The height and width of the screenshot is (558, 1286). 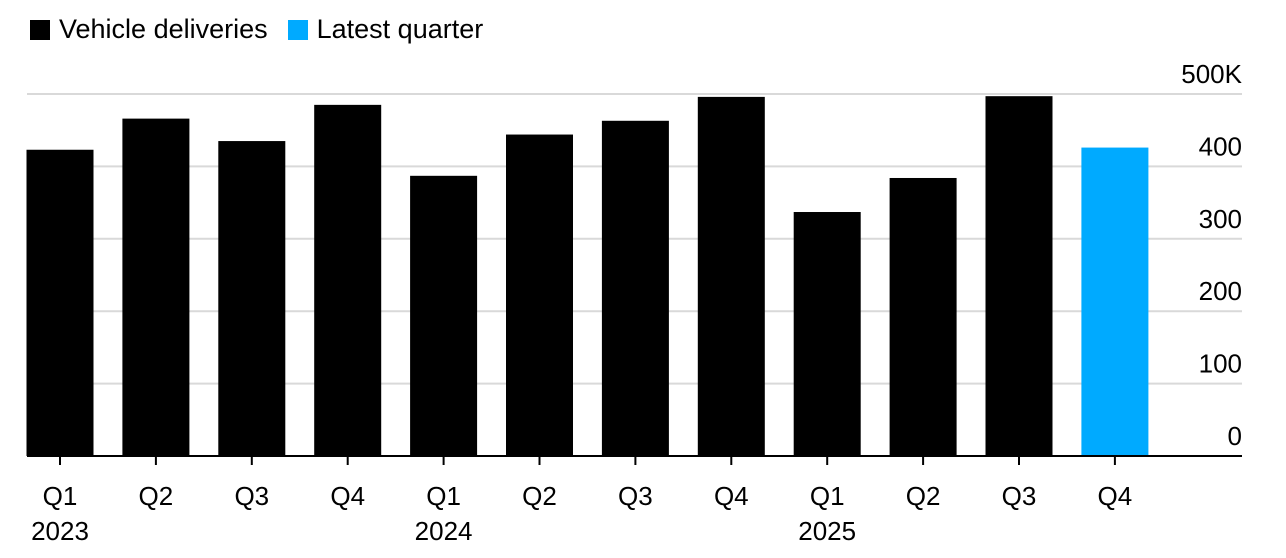 What do you see at coordinates (634, 460) in the screenshot?
I see `baseline-group` at bounding box center [634, 460].